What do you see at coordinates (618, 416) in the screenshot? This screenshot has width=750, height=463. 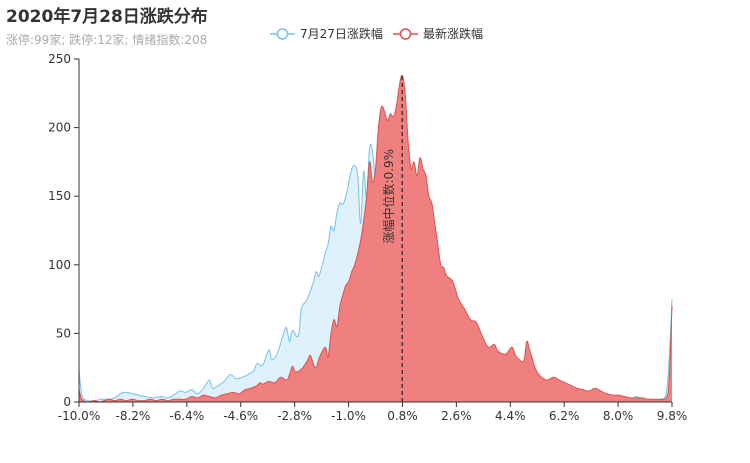 I see `x-tick-label: 8.0%` at bounding box center [618, 416].